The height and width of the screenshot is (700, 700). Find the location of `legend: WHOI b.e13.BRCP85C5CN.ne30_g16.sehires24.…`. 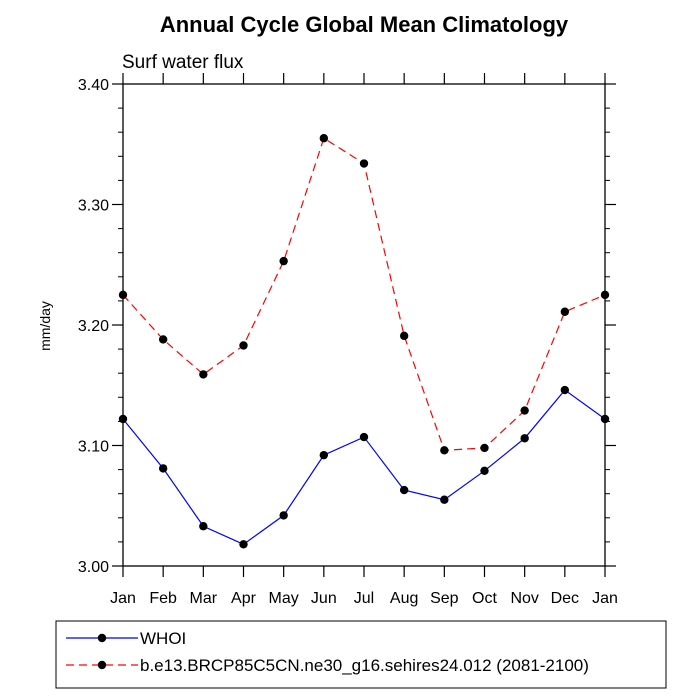

legend: WHOI b.e13.BRCP85C5CN.ne30_g16.sehires24.… is located at coordinates (361, 654).